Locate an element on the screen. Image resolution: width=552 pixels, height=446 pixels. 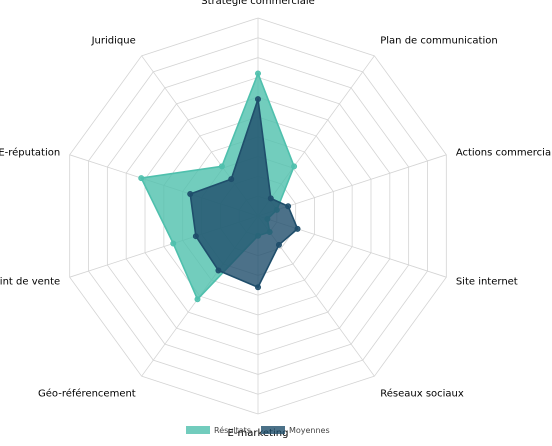
axis-label-actions-commerciales: Actions commerciales is located at coordinates (504, 153).